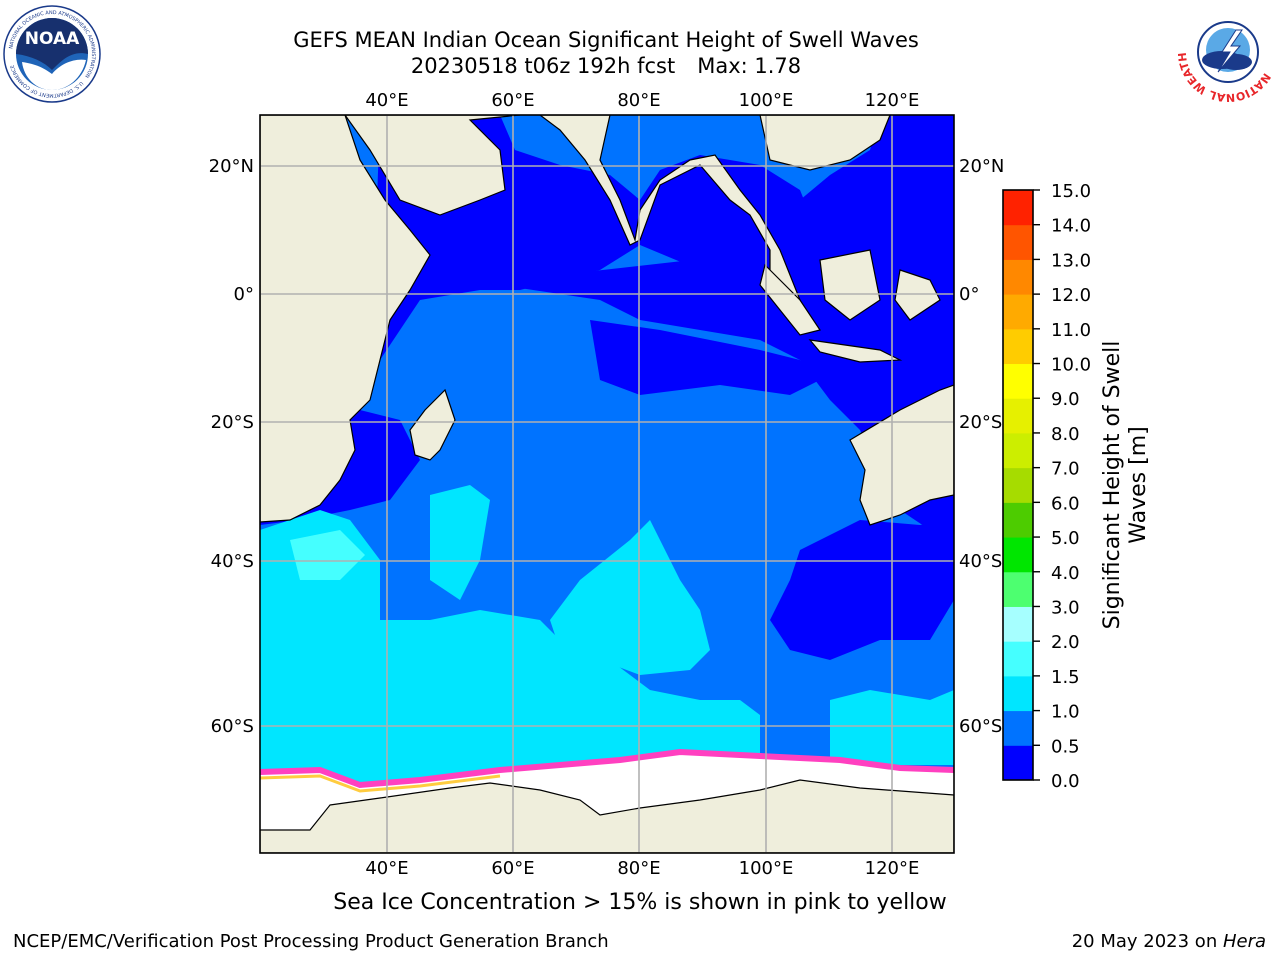 Image resolution: width=1280 pixels, height=960 pixels. I want to click on colorbar-tick-label-8: 6.0, so click(1065, 503).